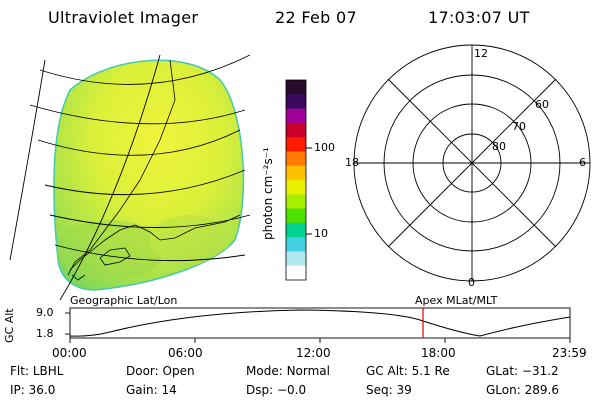  What do you see at coordinates (569, 353) in the screenshot?
I see `orbit-xtick-2359: 23:59` at bounding box center [569, 353].